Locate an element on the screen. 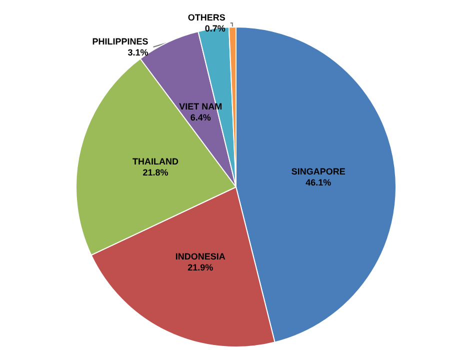 Image resolution: width=471 pixels, height=350 pixels. data-label: 21.9% is located at coordinates (201, 267).